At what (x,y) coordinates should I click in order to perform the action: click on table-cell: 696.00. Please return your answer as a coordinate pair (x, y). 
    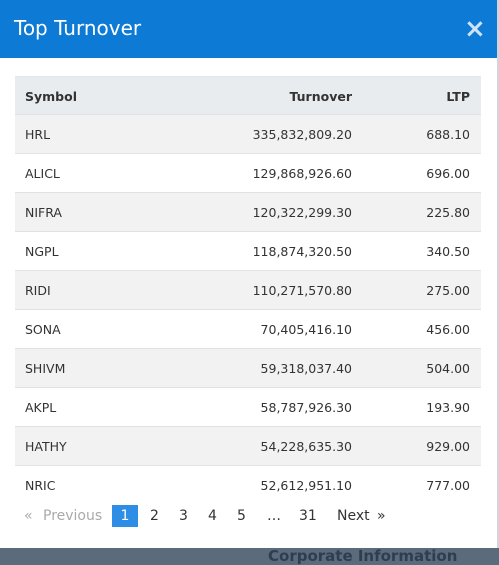
    Looking at the image, I should click on (448, 173).